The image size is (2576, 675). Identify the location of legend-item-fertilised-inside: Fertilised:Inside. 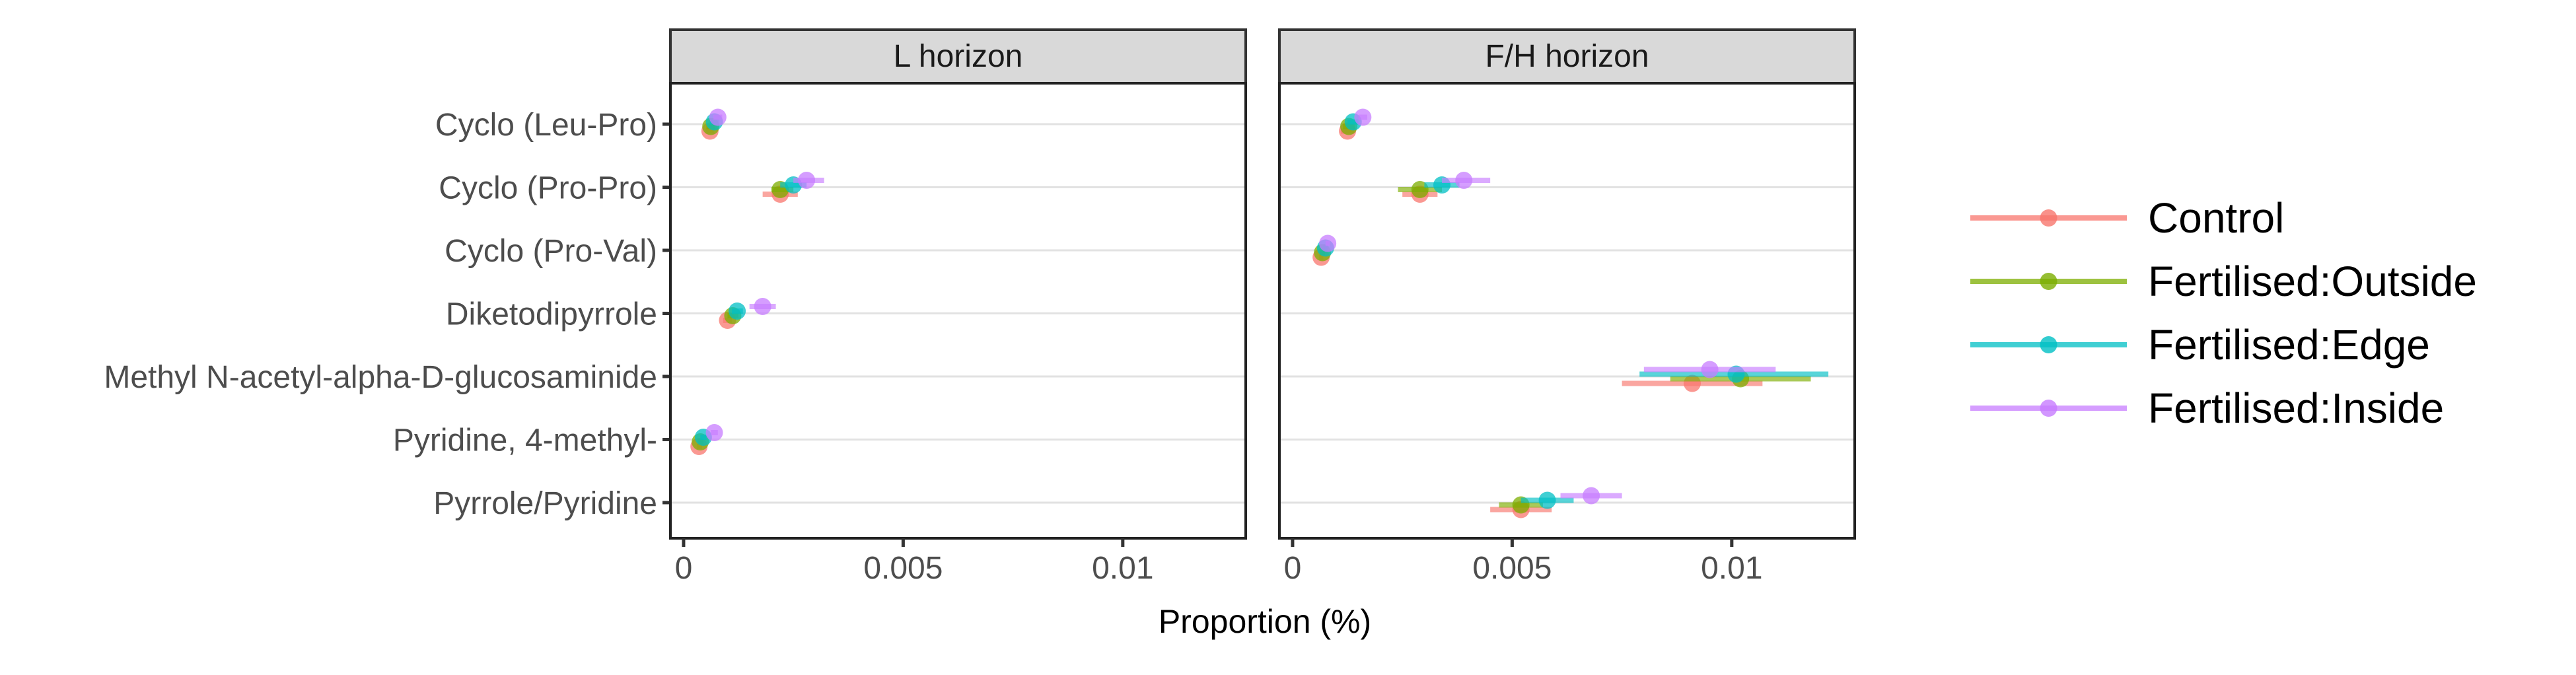
(2207, 408).